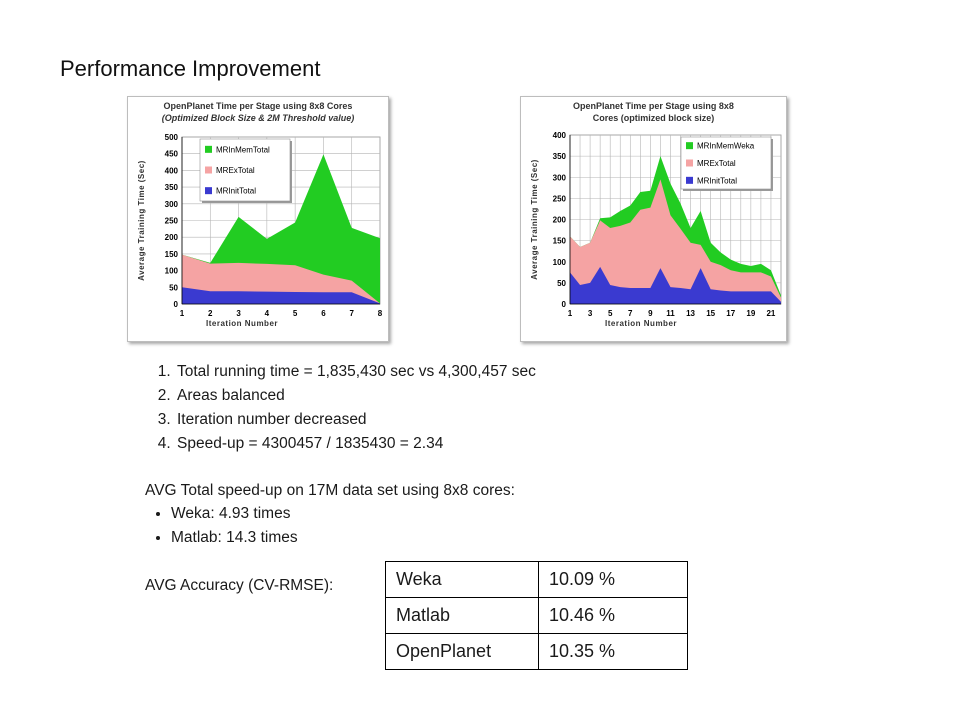 The image size is (960, 720). I want to click on speedup-list: Weka: 4.93 times Matlab: 14.3 times, so click(221, 526).